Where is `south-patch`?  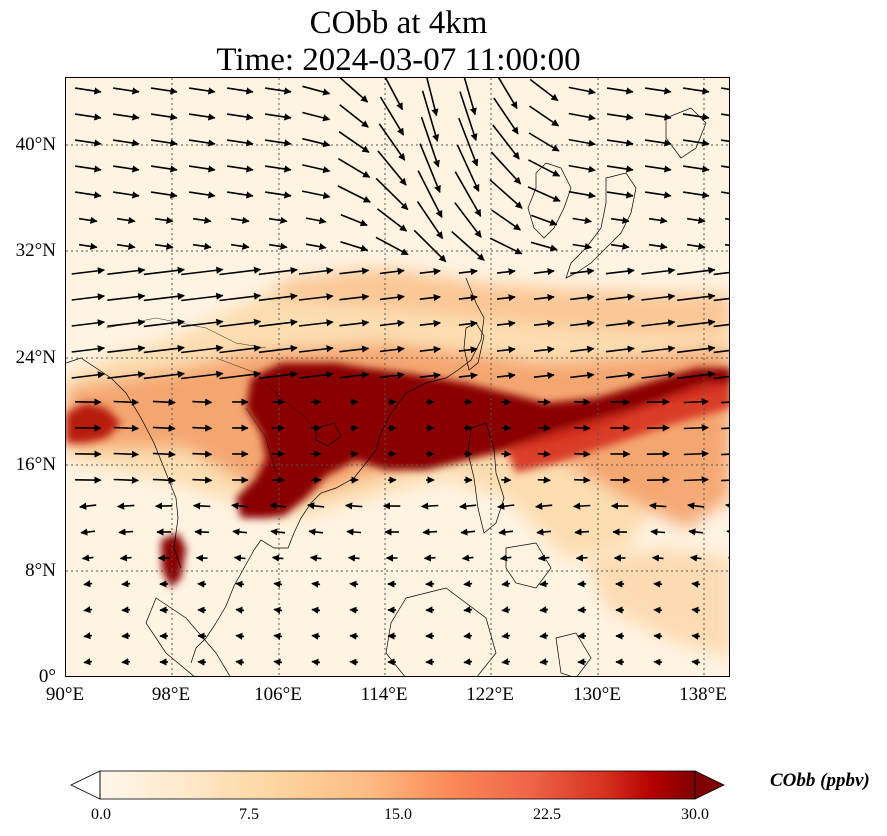 south-patch is located at coordinates (657, 603).